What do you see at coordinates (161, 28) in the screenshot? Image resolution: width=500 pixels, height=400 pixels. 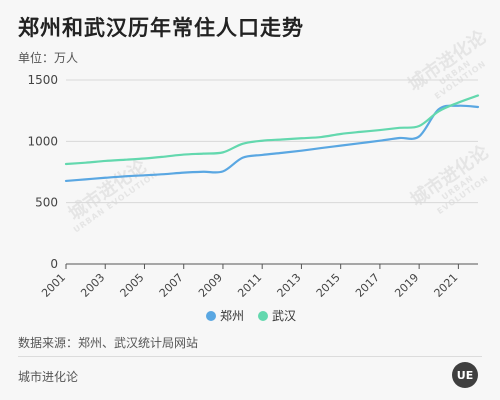 I see `chart-title: 郑州和武汉历年常住人口走势` at bounding box center [161, 28].